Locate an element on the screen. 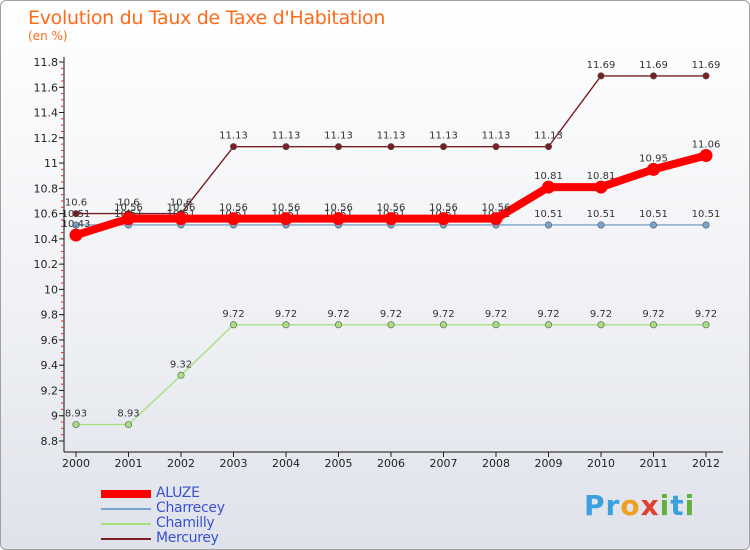  y-tick-label: 11.2 is located at coordinates (46, 138).